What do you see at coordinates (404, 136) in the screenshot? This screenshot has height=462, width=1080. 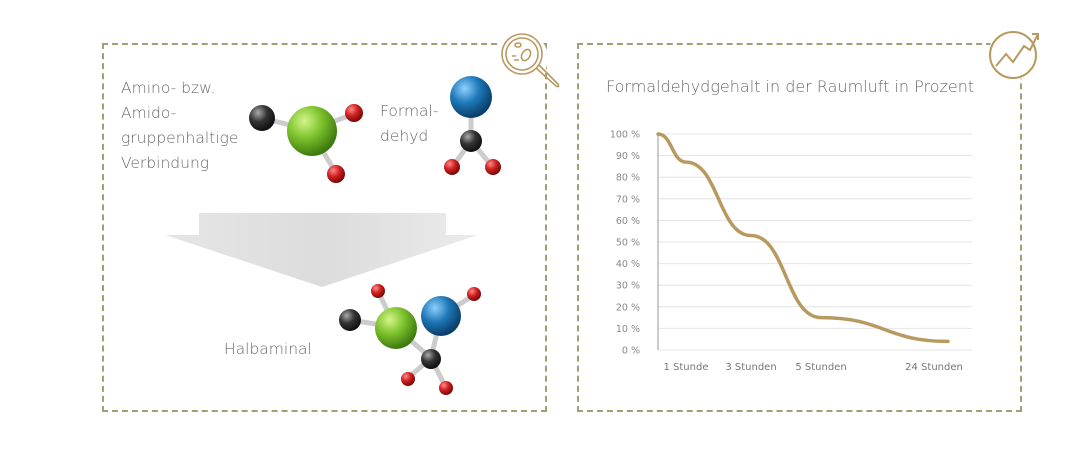 I see `label-line: dehyd` at bounding box center [404, 136].